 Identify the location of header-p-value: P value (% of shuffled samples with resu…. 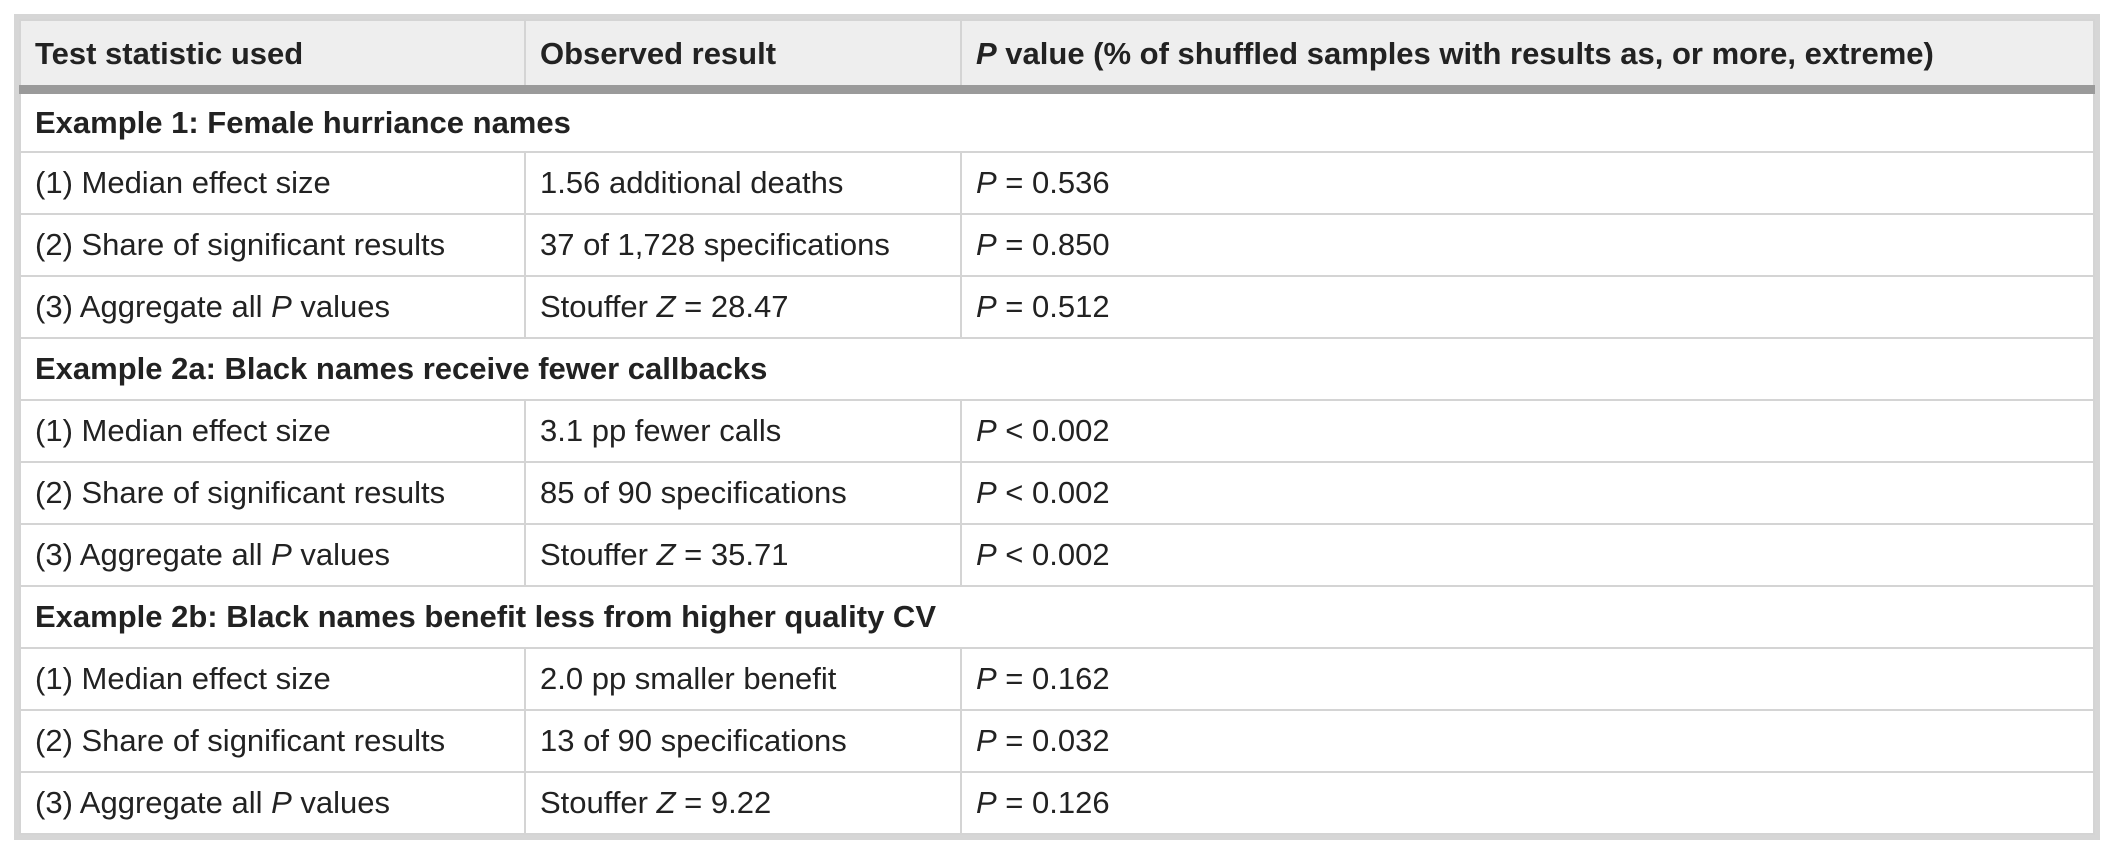
(1527, 56).